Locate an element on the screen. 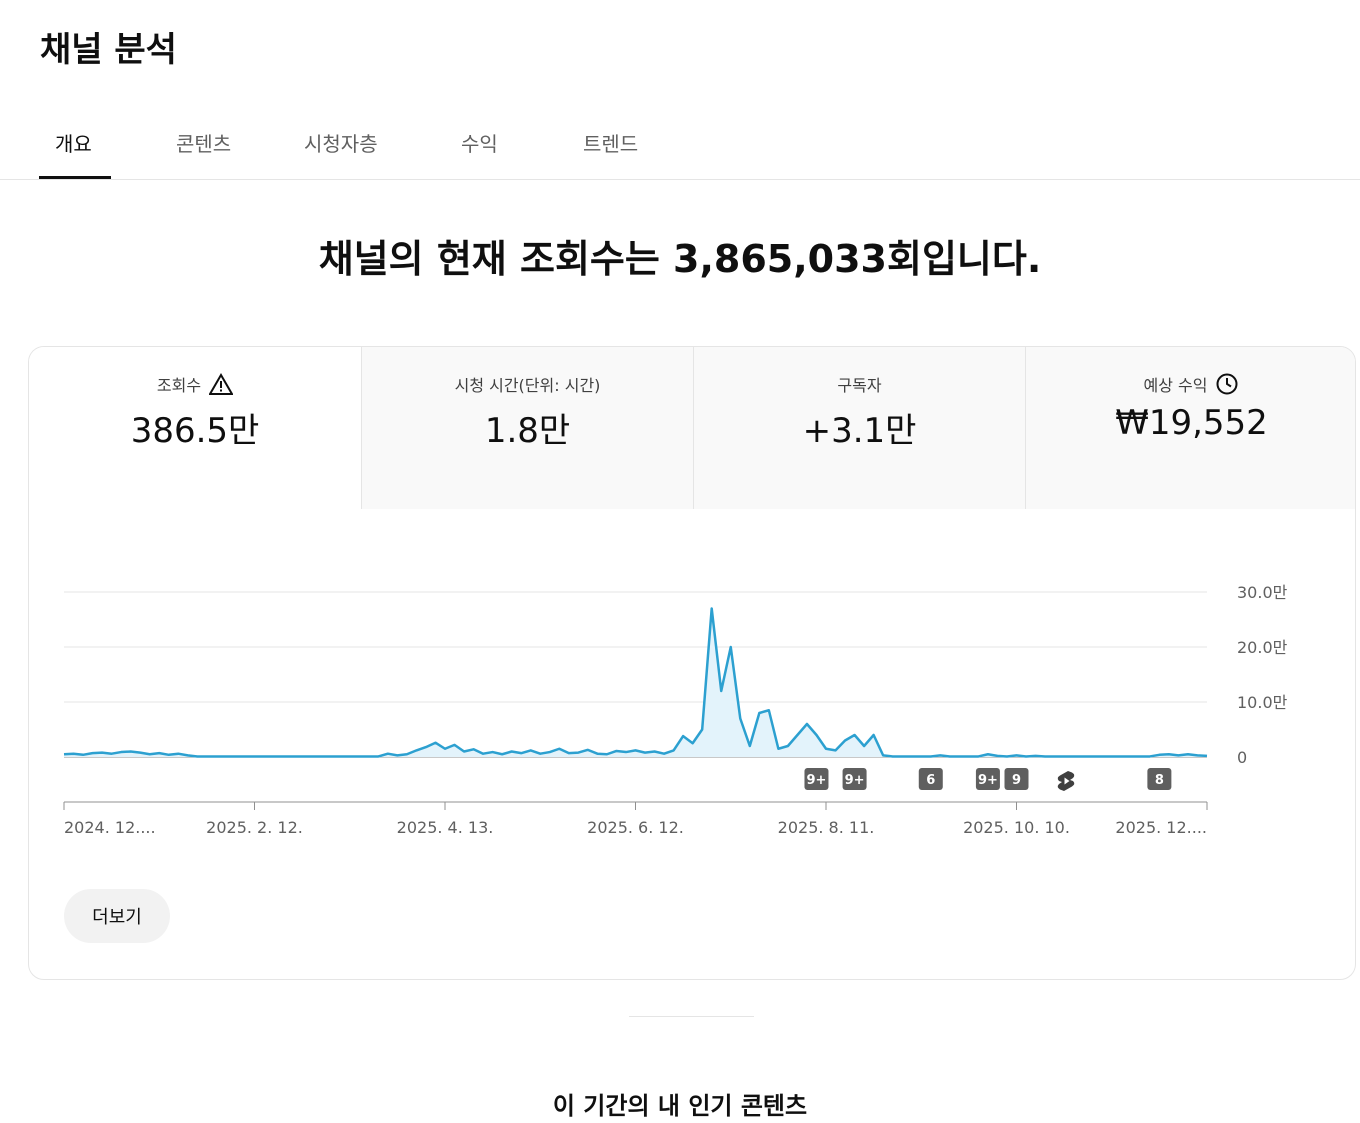 The width and height of the screenshot is (1360, 1123). metric-label-row: 시청 시간(단위: 시간) is located at coordinates (527, 384).